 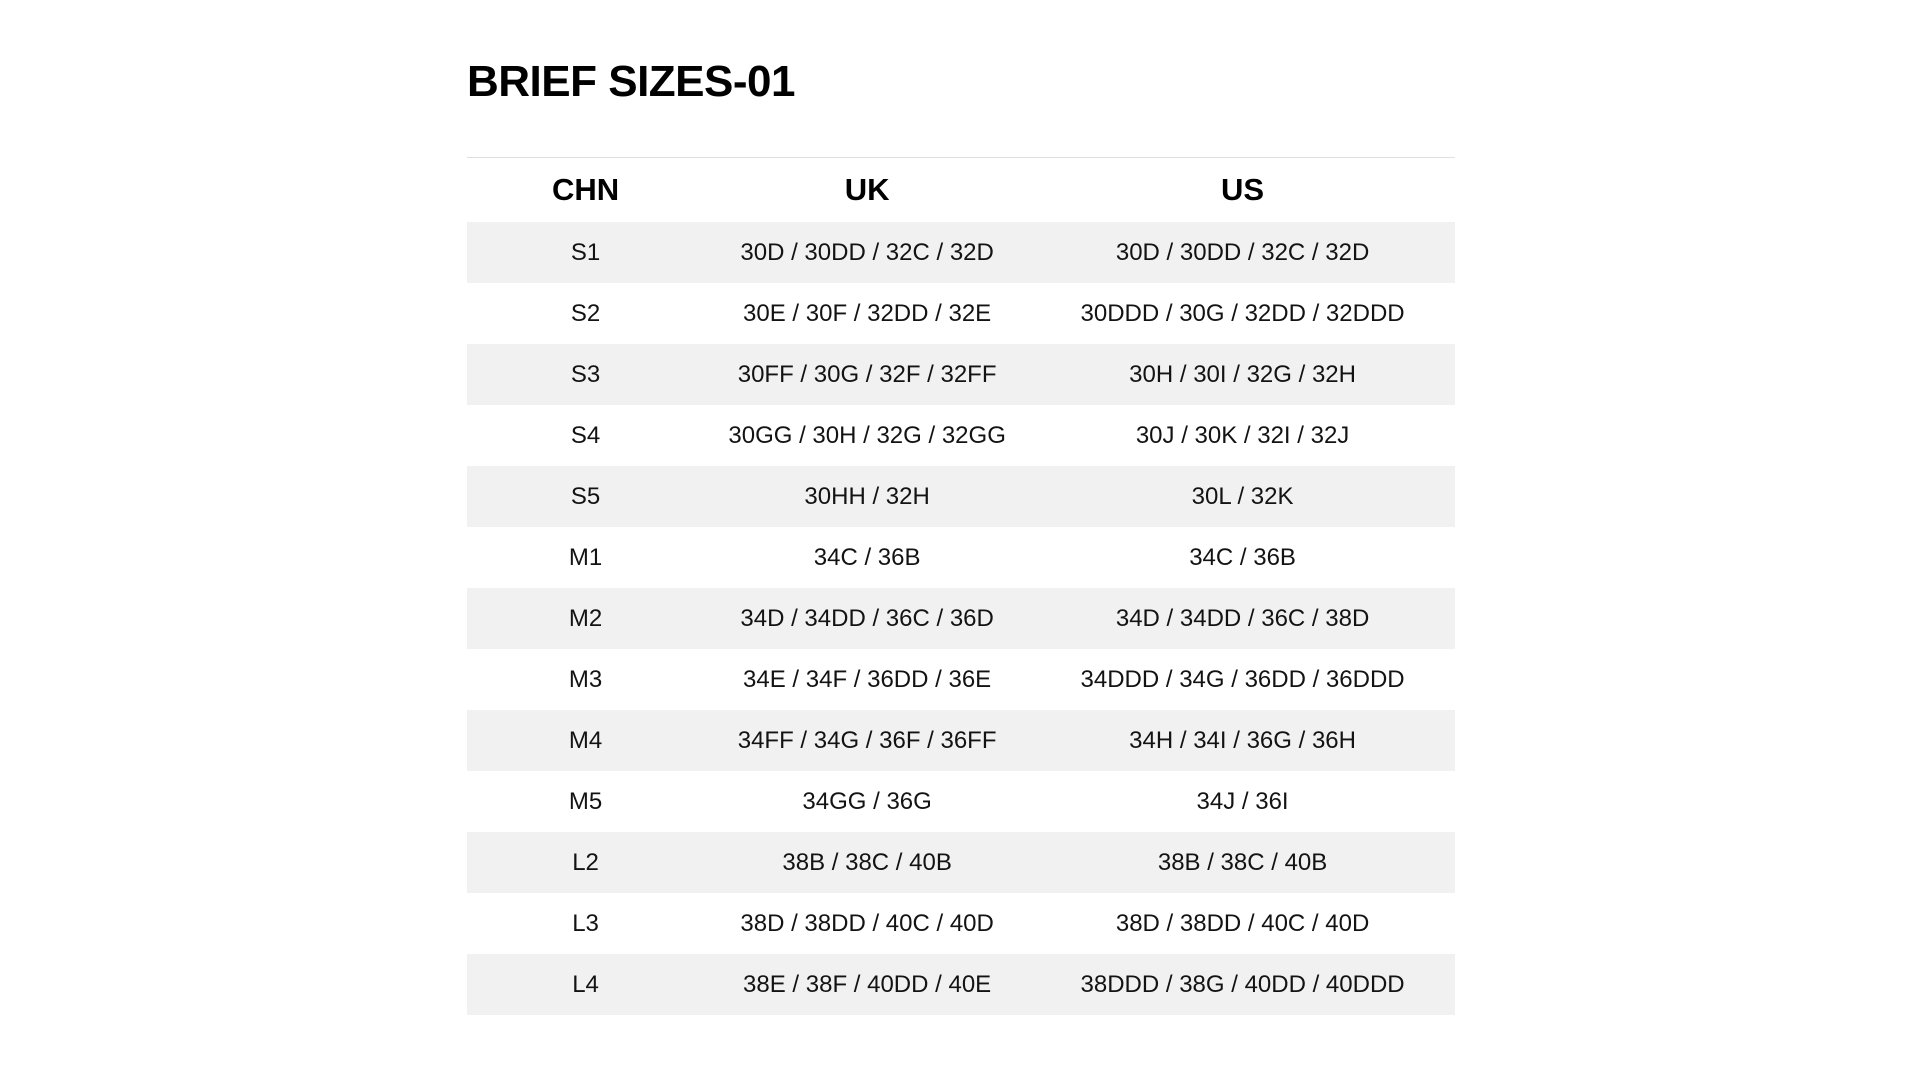 What do you see at coordinates (1242, 740) in the screenshot?
I see `cell-us: 34H / 34I / 36G / 36H` at bounding box center [1242, 740].